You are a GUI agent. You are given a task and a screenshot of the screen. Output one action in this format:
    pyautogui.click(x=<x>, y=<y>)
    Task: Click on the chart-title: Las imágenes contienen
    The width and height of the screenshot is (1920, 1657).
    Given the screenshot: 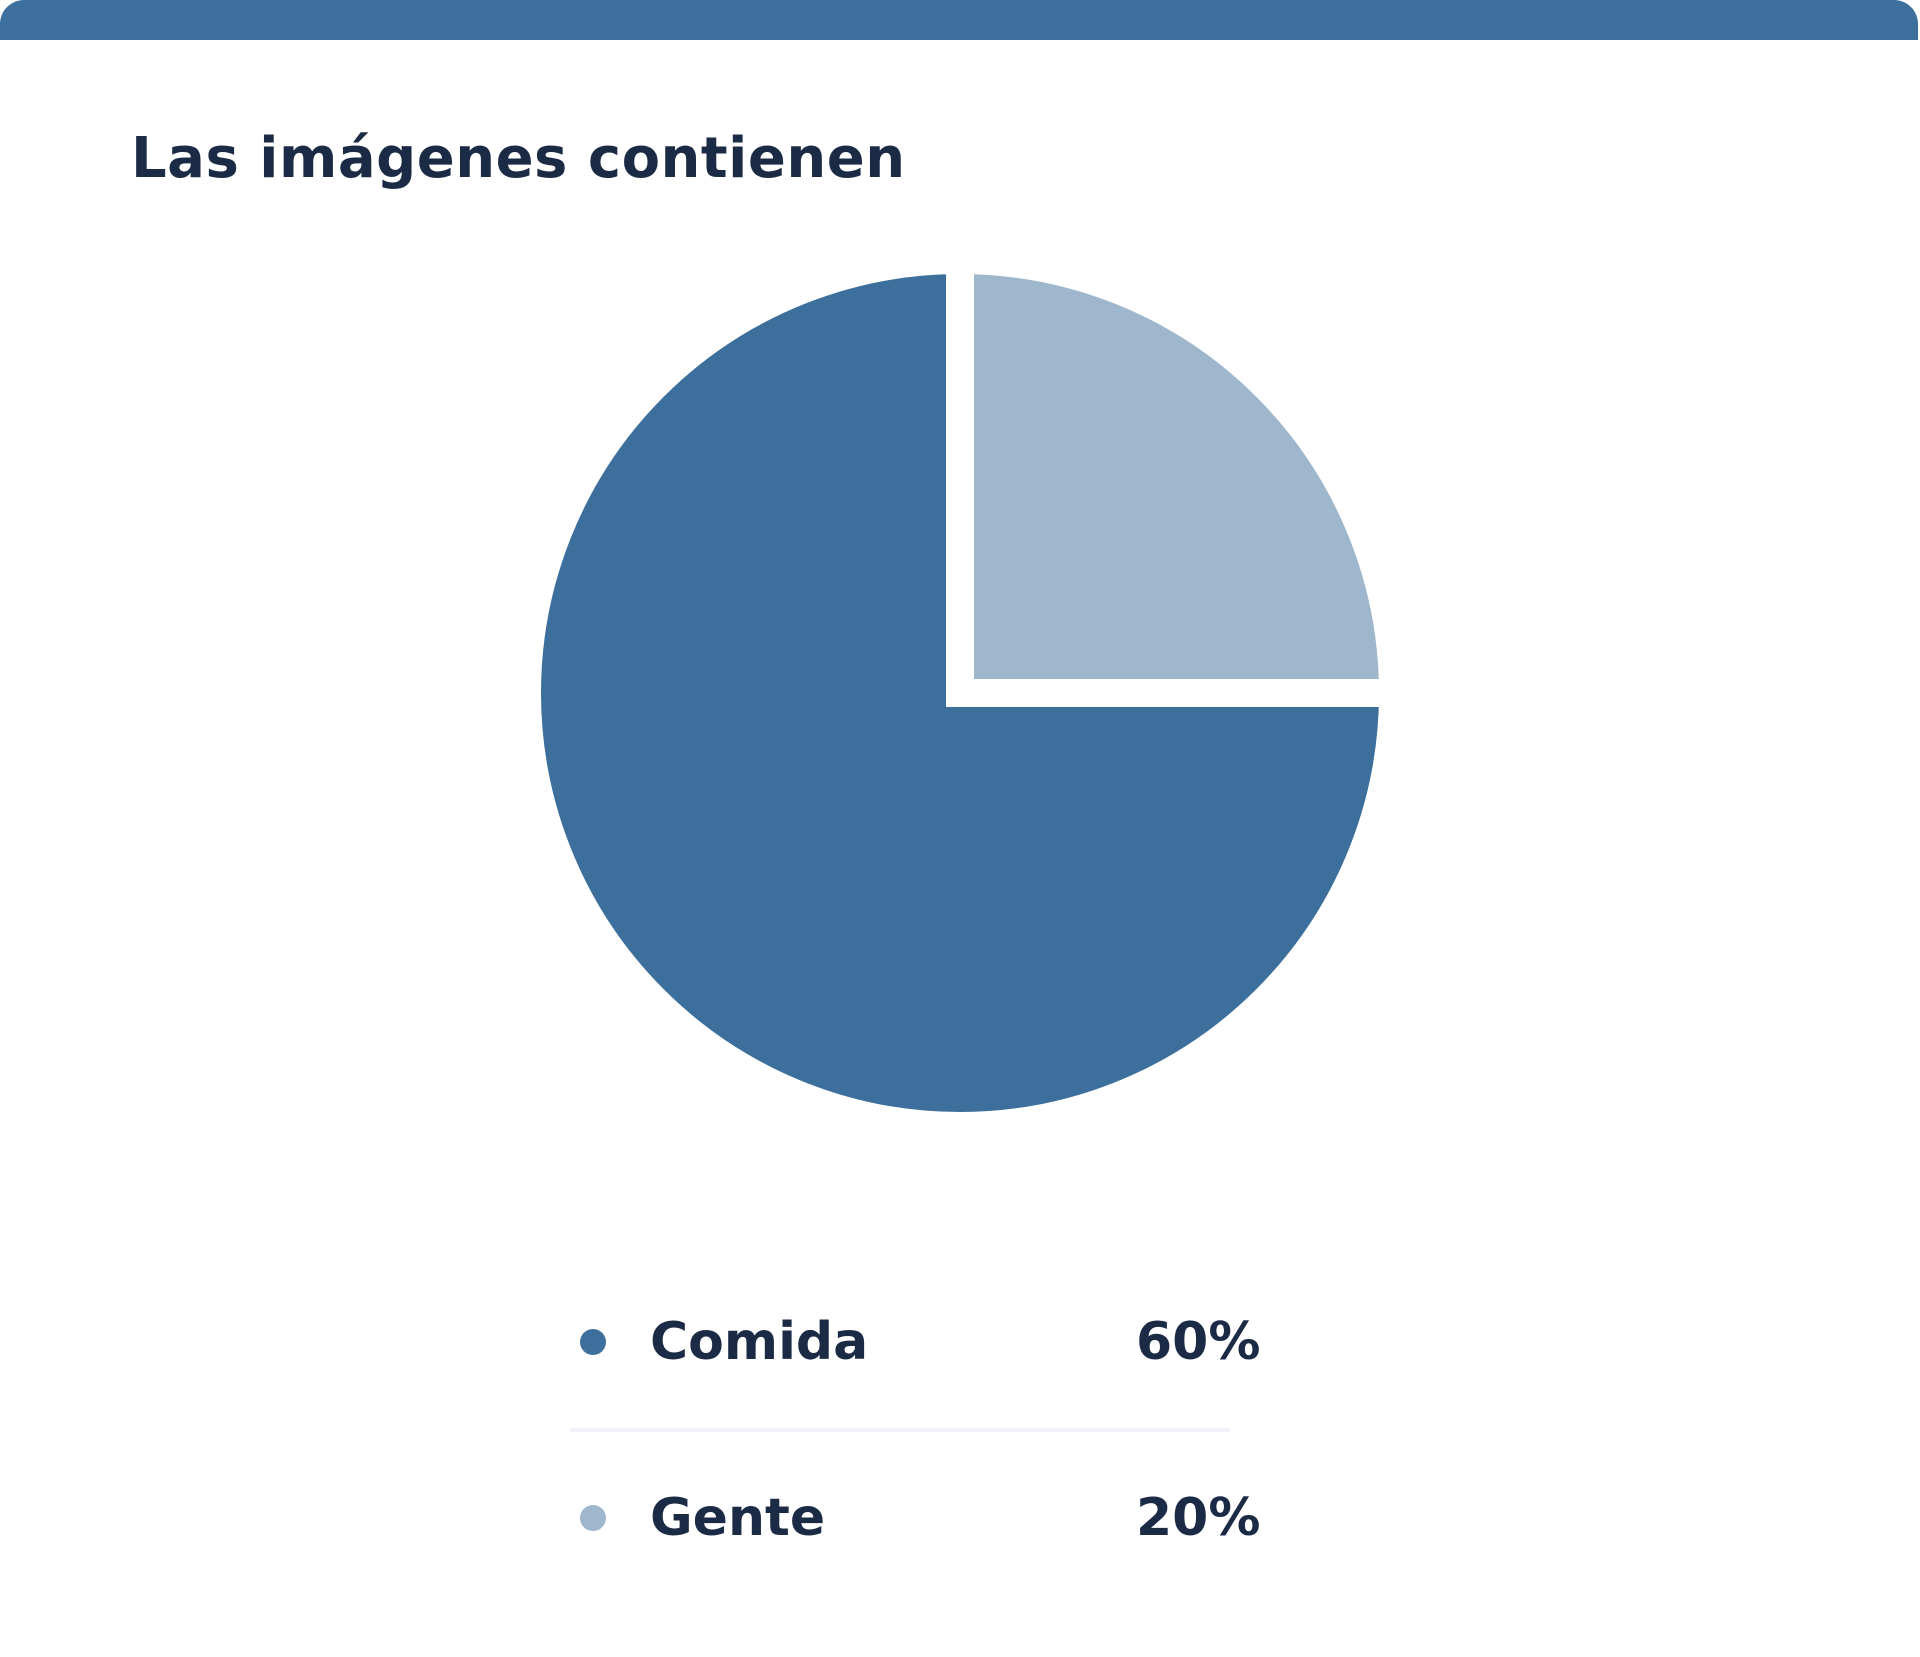 What is the action you would take?
    pyautogui.click(x=518, y=158)
    